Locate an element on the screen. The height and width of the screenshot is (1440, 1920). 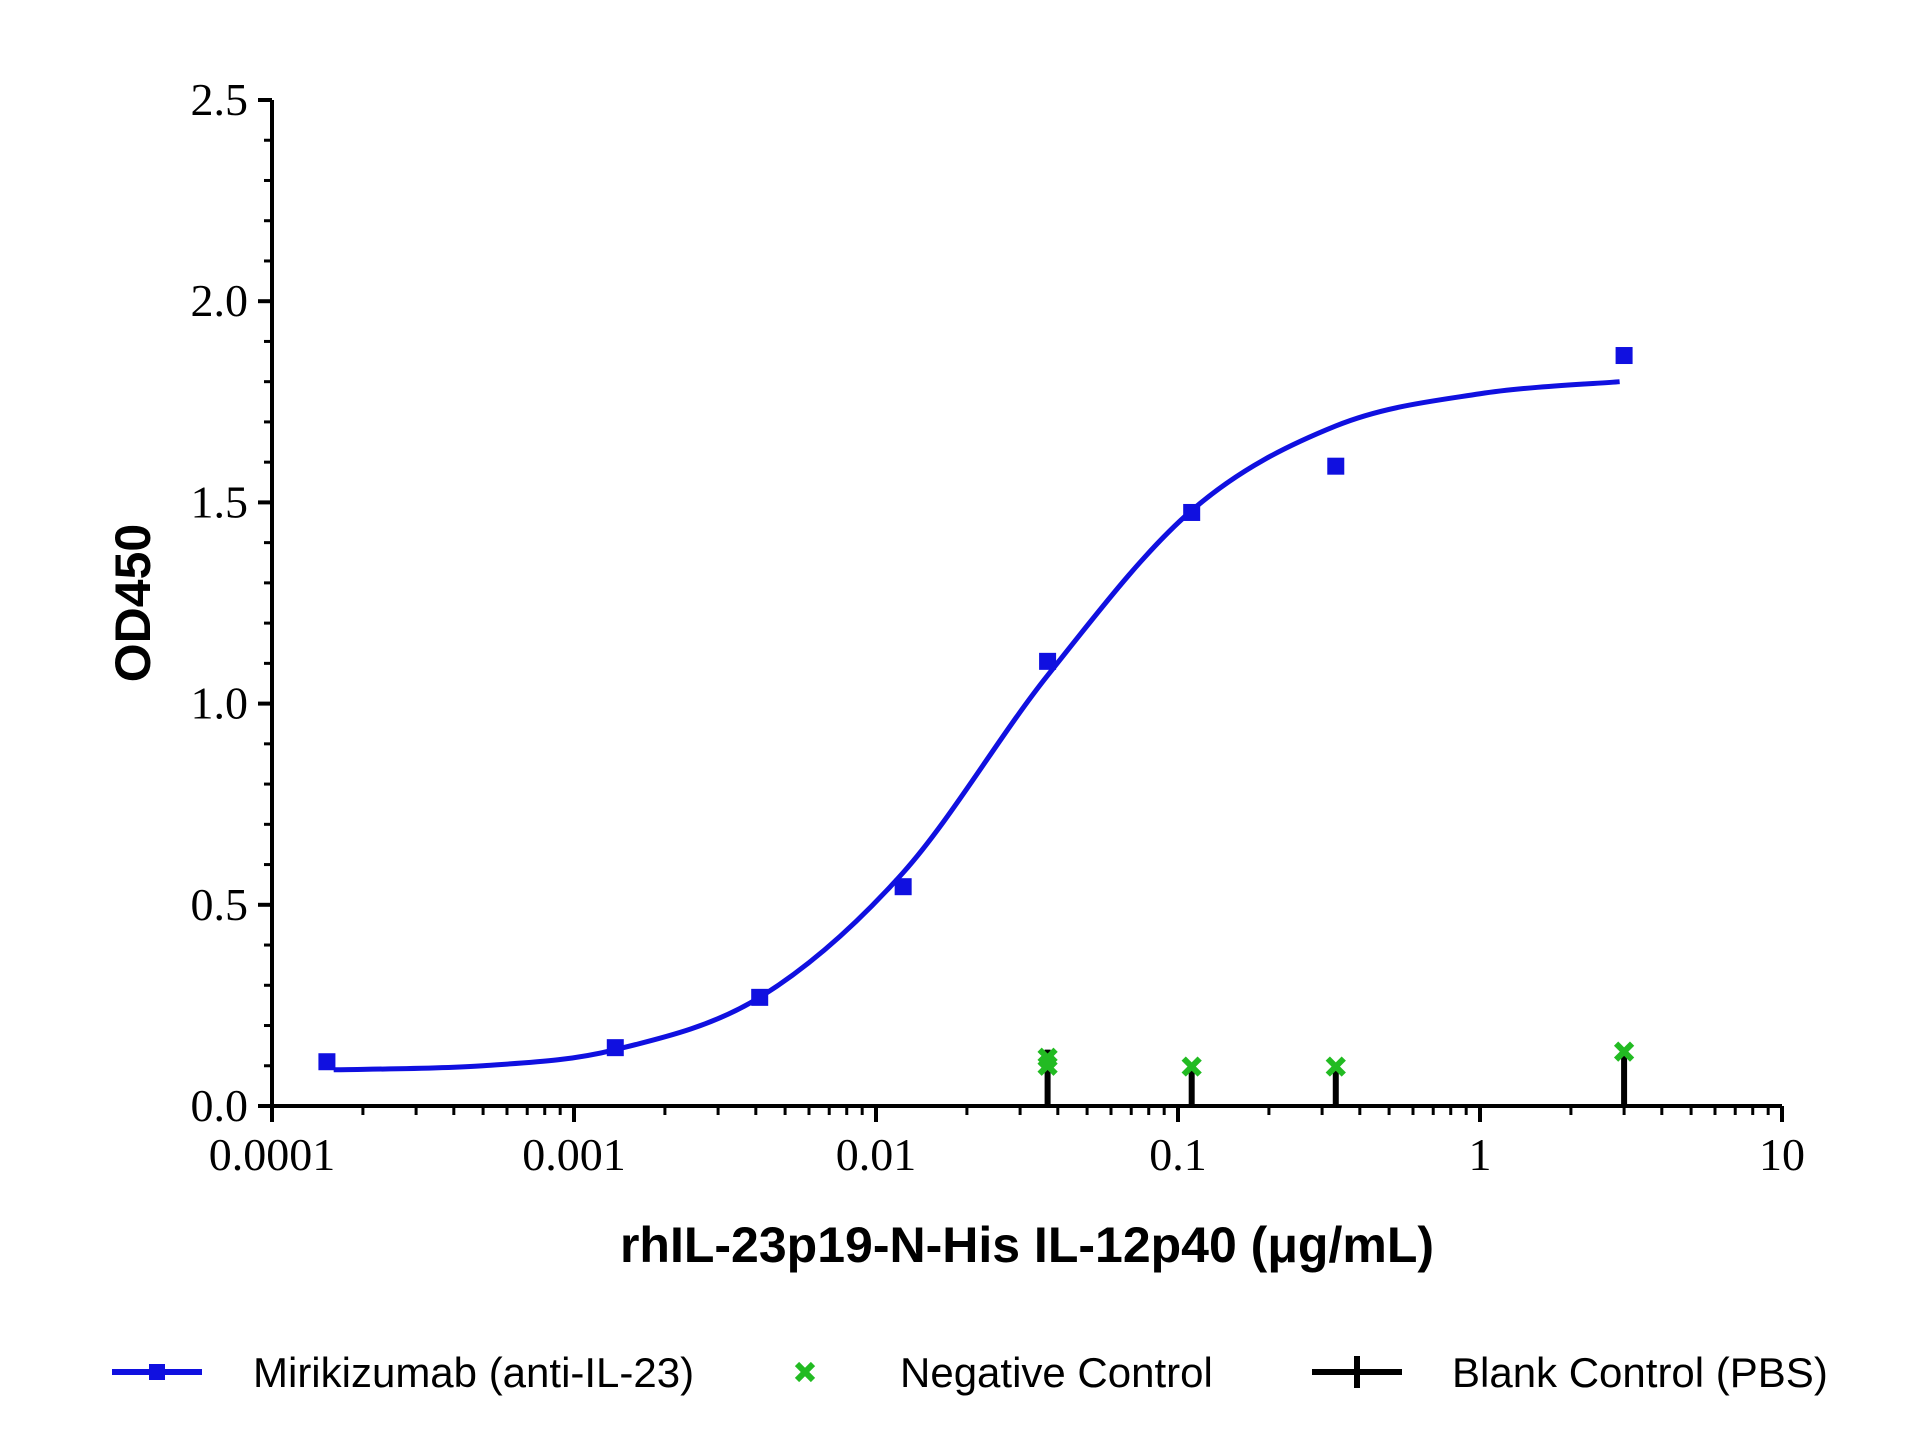
x-tick-label: 0.0001 is located at coordinates (272, 1154).